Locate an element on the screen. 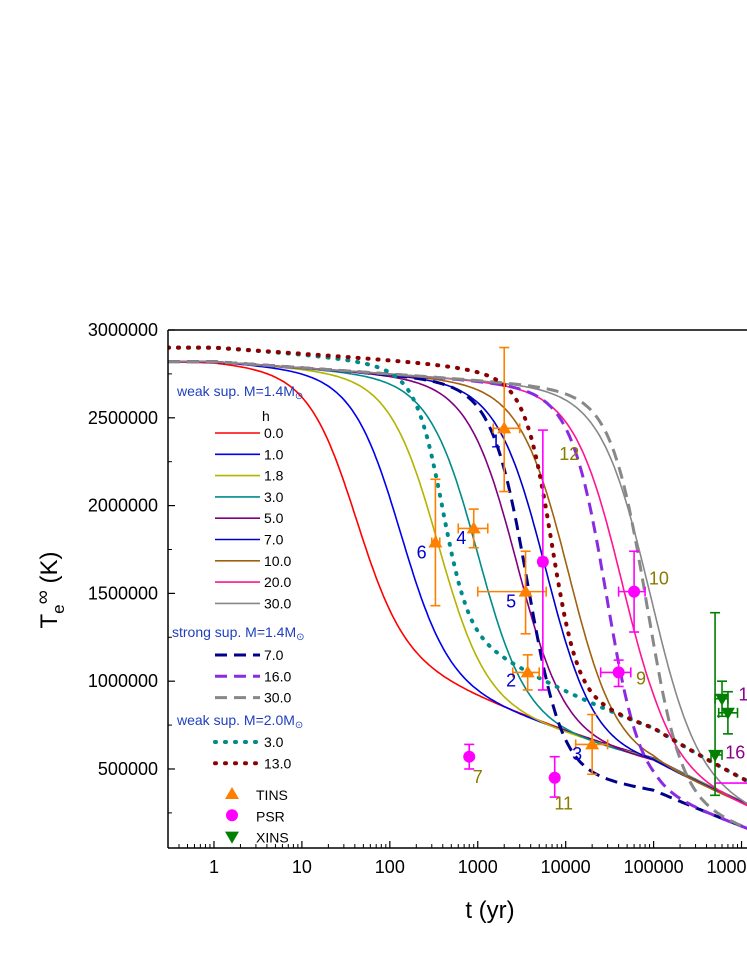 This screenshot has width=747, height=967. legend-obs-label: TINS is located at coordinates (272, 795).